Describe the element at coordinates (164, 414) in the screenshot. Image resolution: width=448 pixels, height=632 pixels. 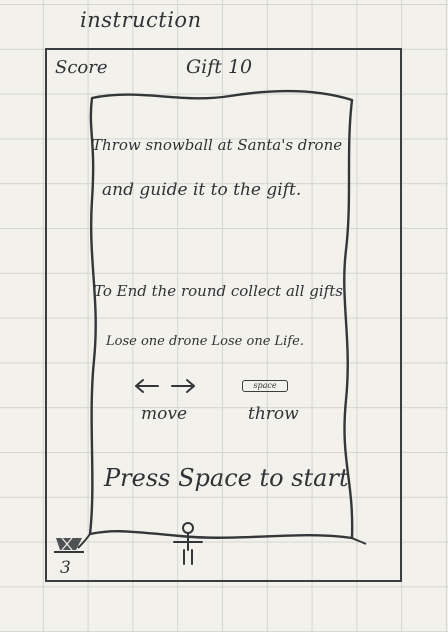
I see `move-label: move` at that location.